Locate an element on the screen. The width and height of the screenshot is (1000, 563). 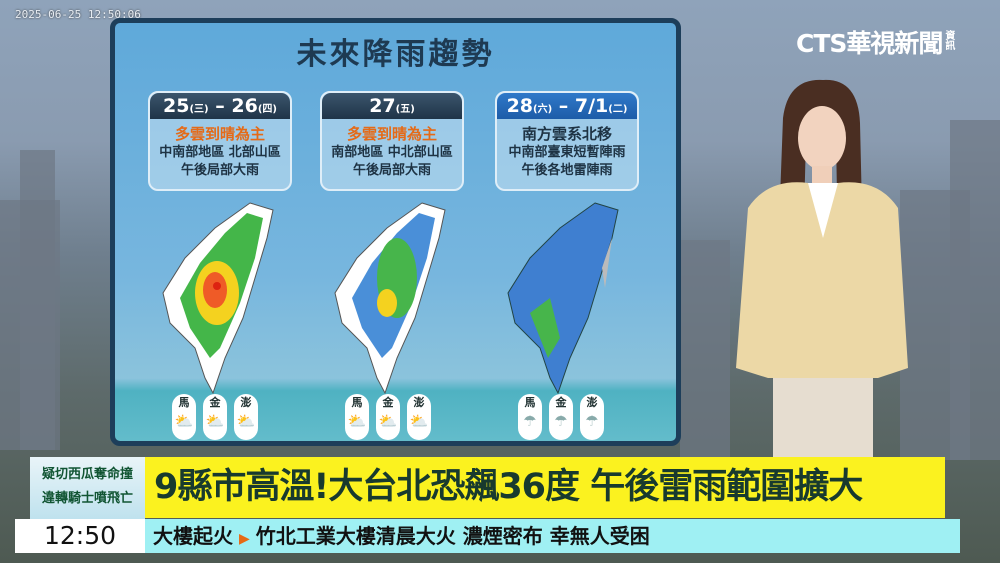
cts-logo: CTS華視新聞 資訊 is located at coordinates (875, 43).